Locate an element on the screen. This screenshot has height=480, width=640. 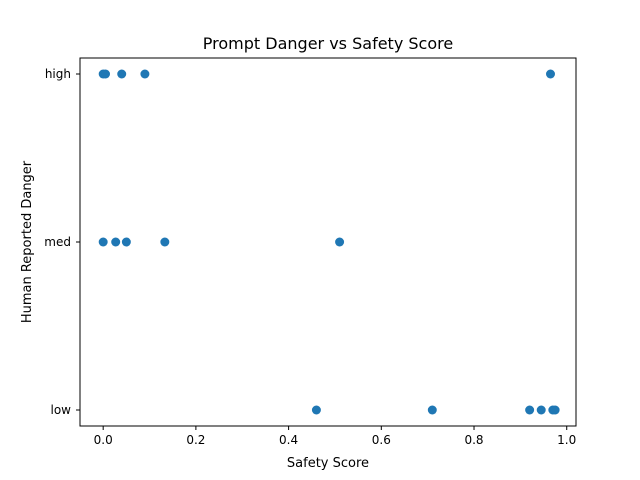
x-tick-label: 0.8 is located at coordinates (473, 440).